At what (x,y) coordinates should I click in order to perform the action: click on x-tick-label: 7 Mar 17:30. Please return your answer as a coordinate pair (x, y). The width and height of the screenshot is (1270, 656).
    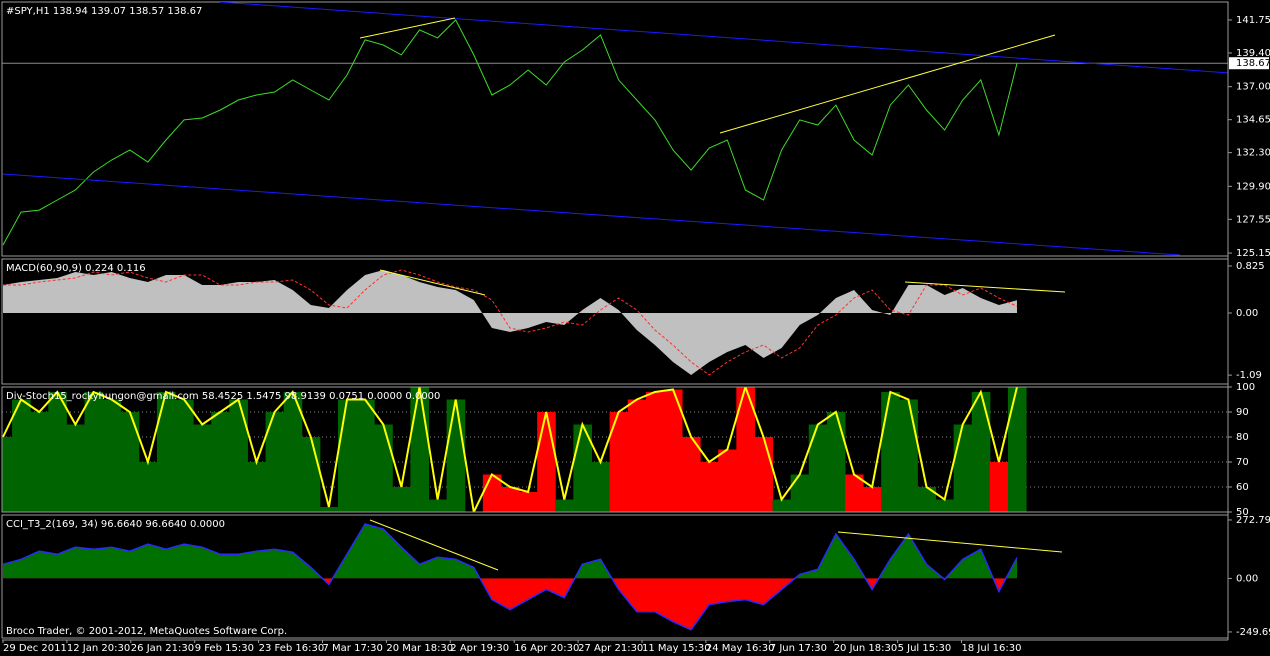
    Looking at the image, I should click on (353, 648).